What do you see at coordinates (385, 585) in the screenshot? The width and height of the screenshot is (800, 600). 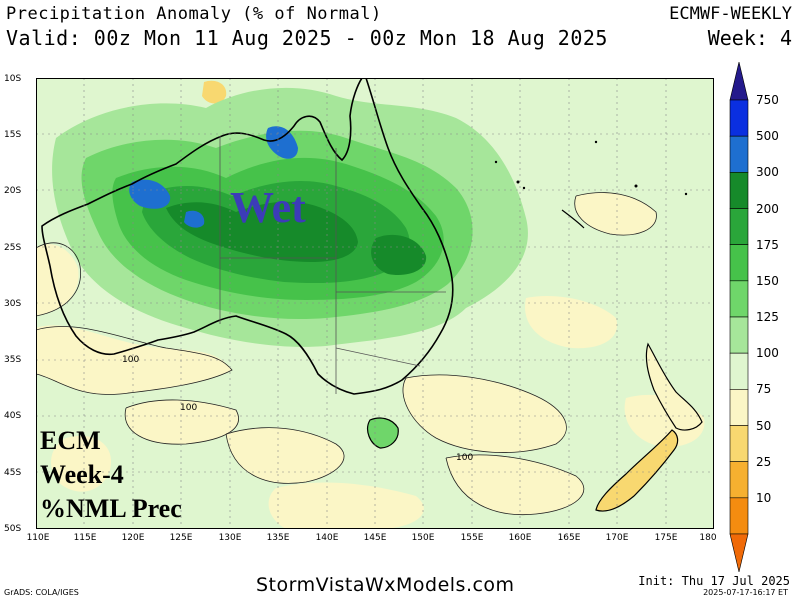 I see `site-url: StormVistaWxModels.com` at bounding box center [385, 585].